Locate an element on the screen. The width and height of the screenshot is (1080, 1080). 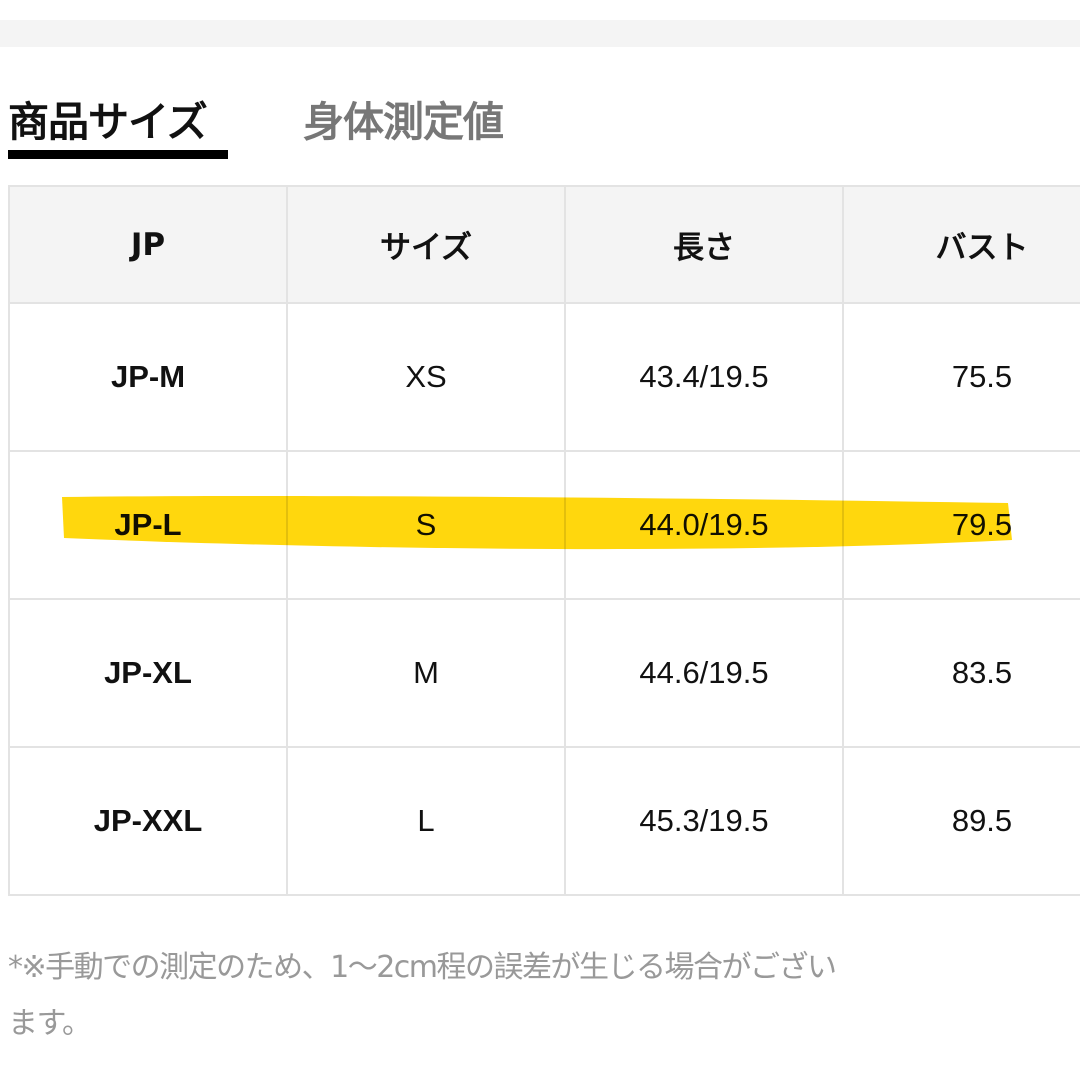
table-row: JP-XL M 44.6/19.5 83.5 is located at coordinates (544, 673).